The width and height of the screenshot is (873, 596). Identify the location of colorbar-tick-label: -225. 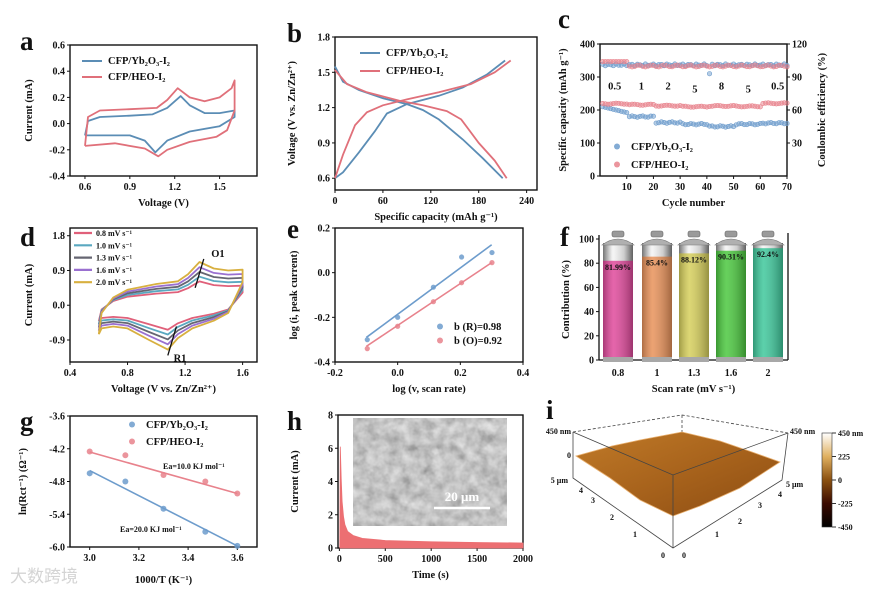
(845, 504).